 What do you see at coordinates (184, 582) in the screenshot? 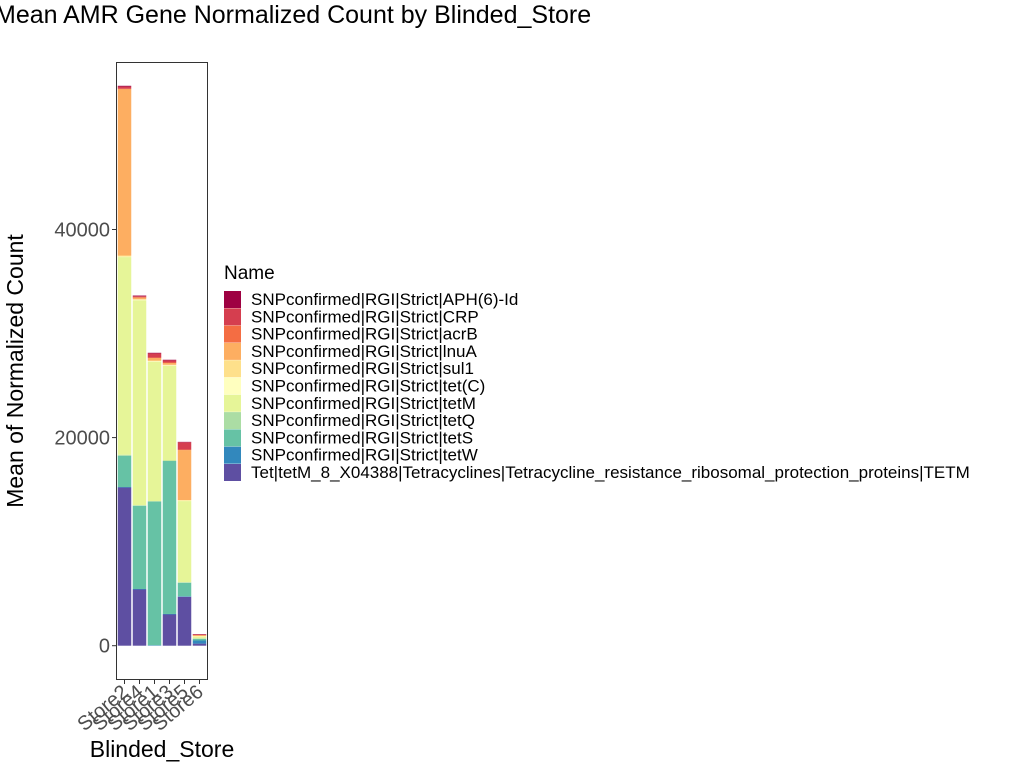
I see `bar-store5-snpconfirmed-rgi-strict-tetq` at bounding box center [184, 582].